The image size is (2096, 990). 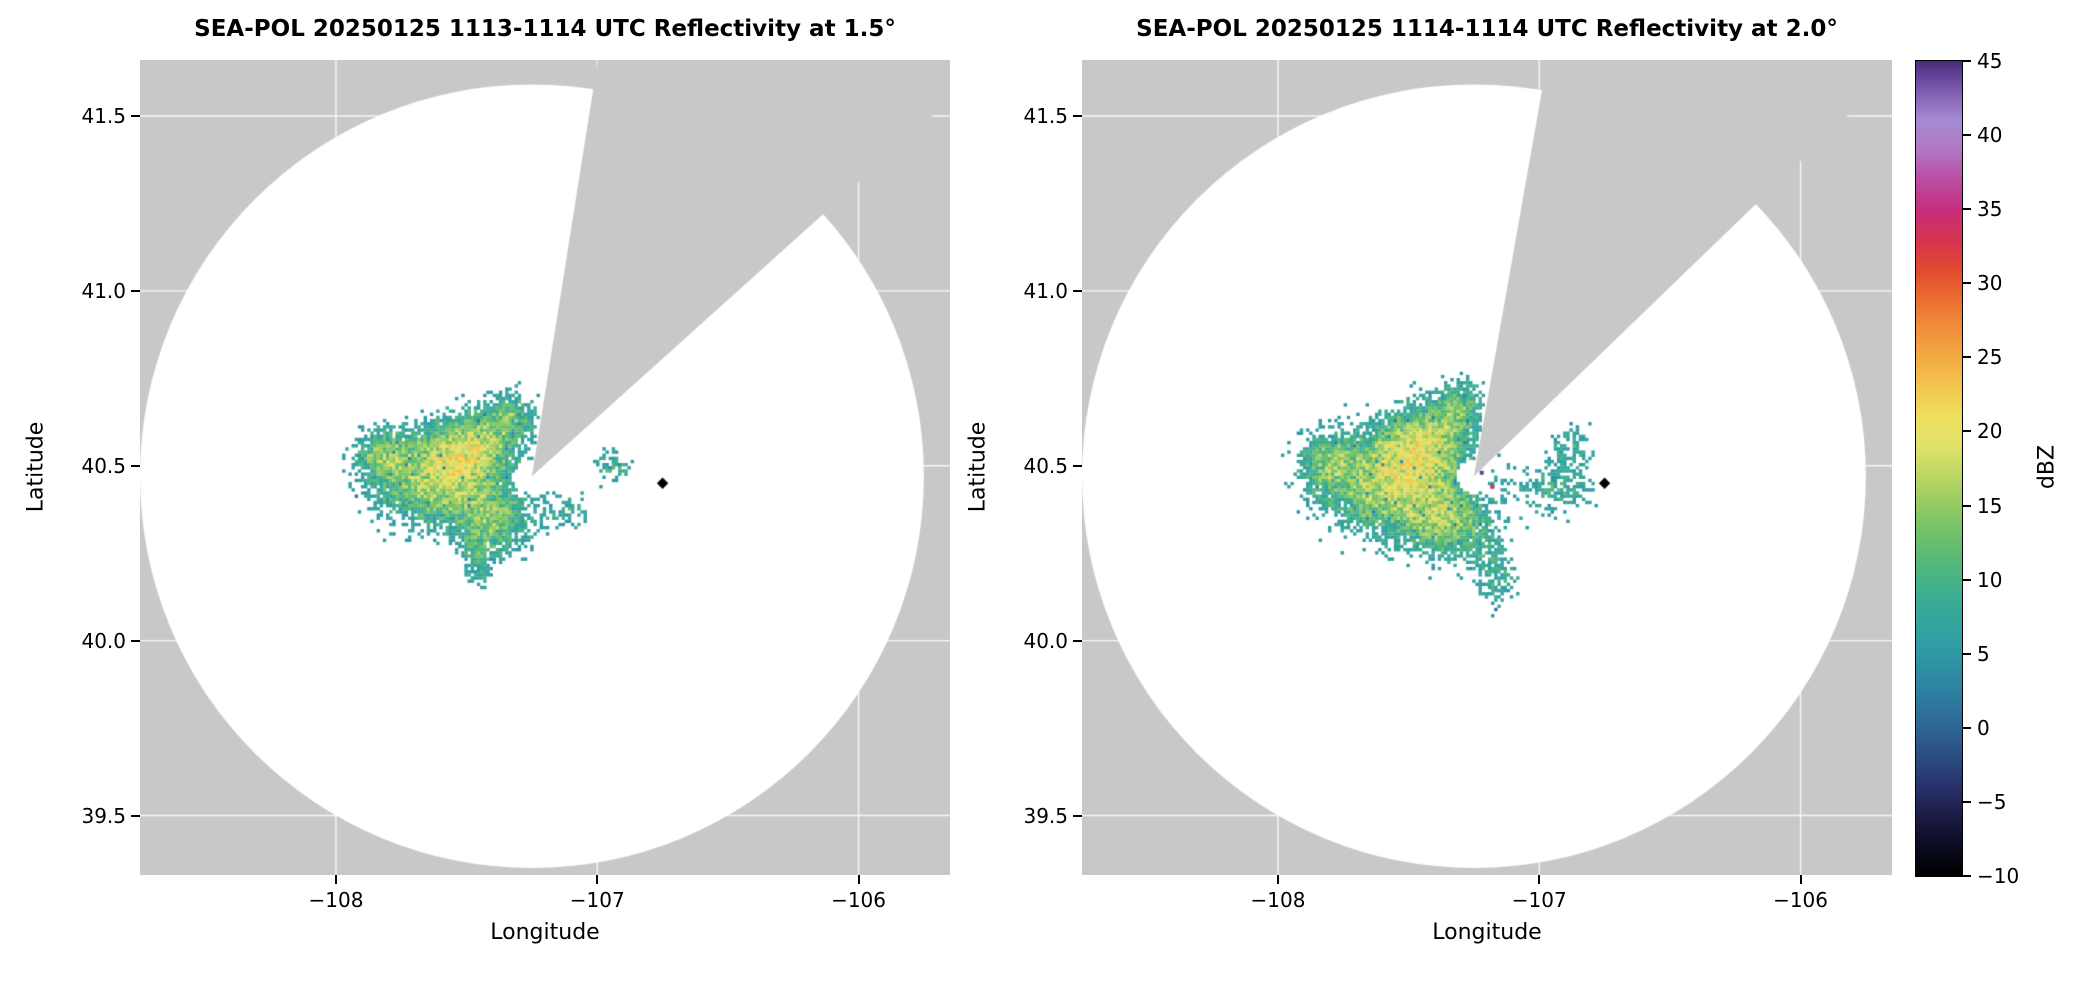 I want to click on colorbar-tick-label: −5, so click(x=1992, y=801).